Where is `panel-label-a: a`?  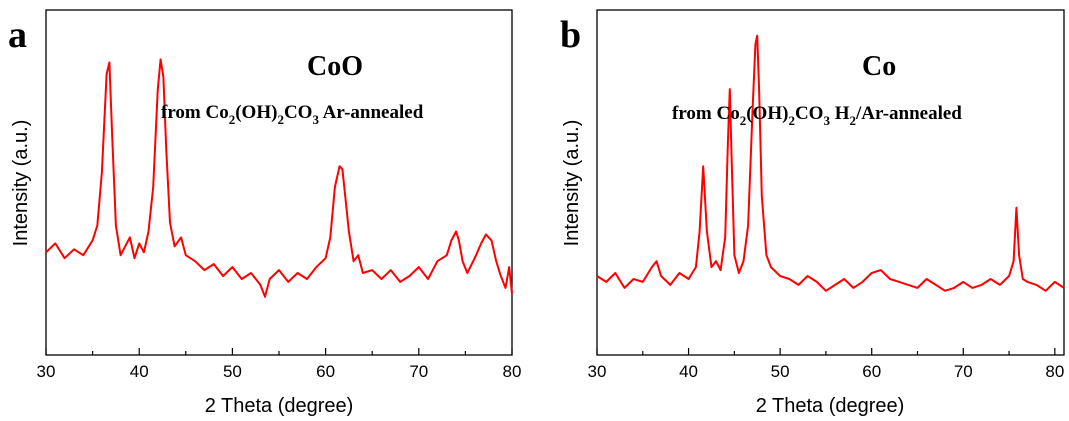
panel-label-a: a is located at coordinates (17, 35).